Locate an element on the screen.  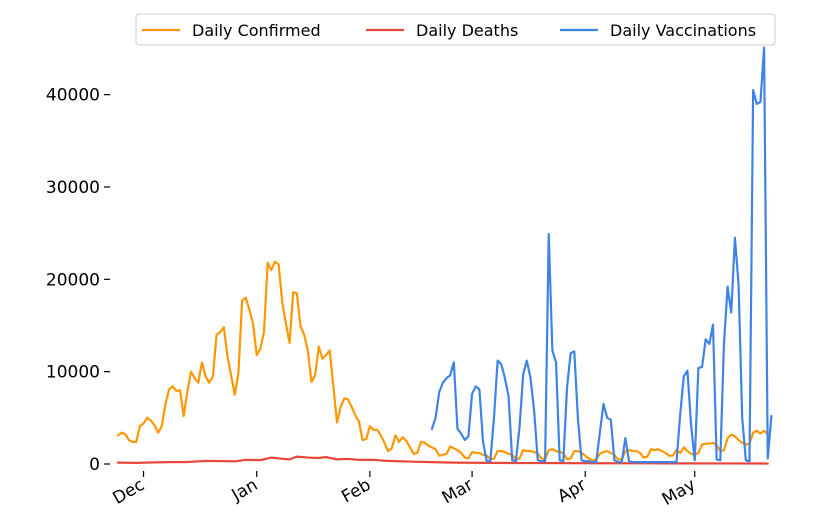
y-tick-label: 0 is located at coordinates (94, 465).